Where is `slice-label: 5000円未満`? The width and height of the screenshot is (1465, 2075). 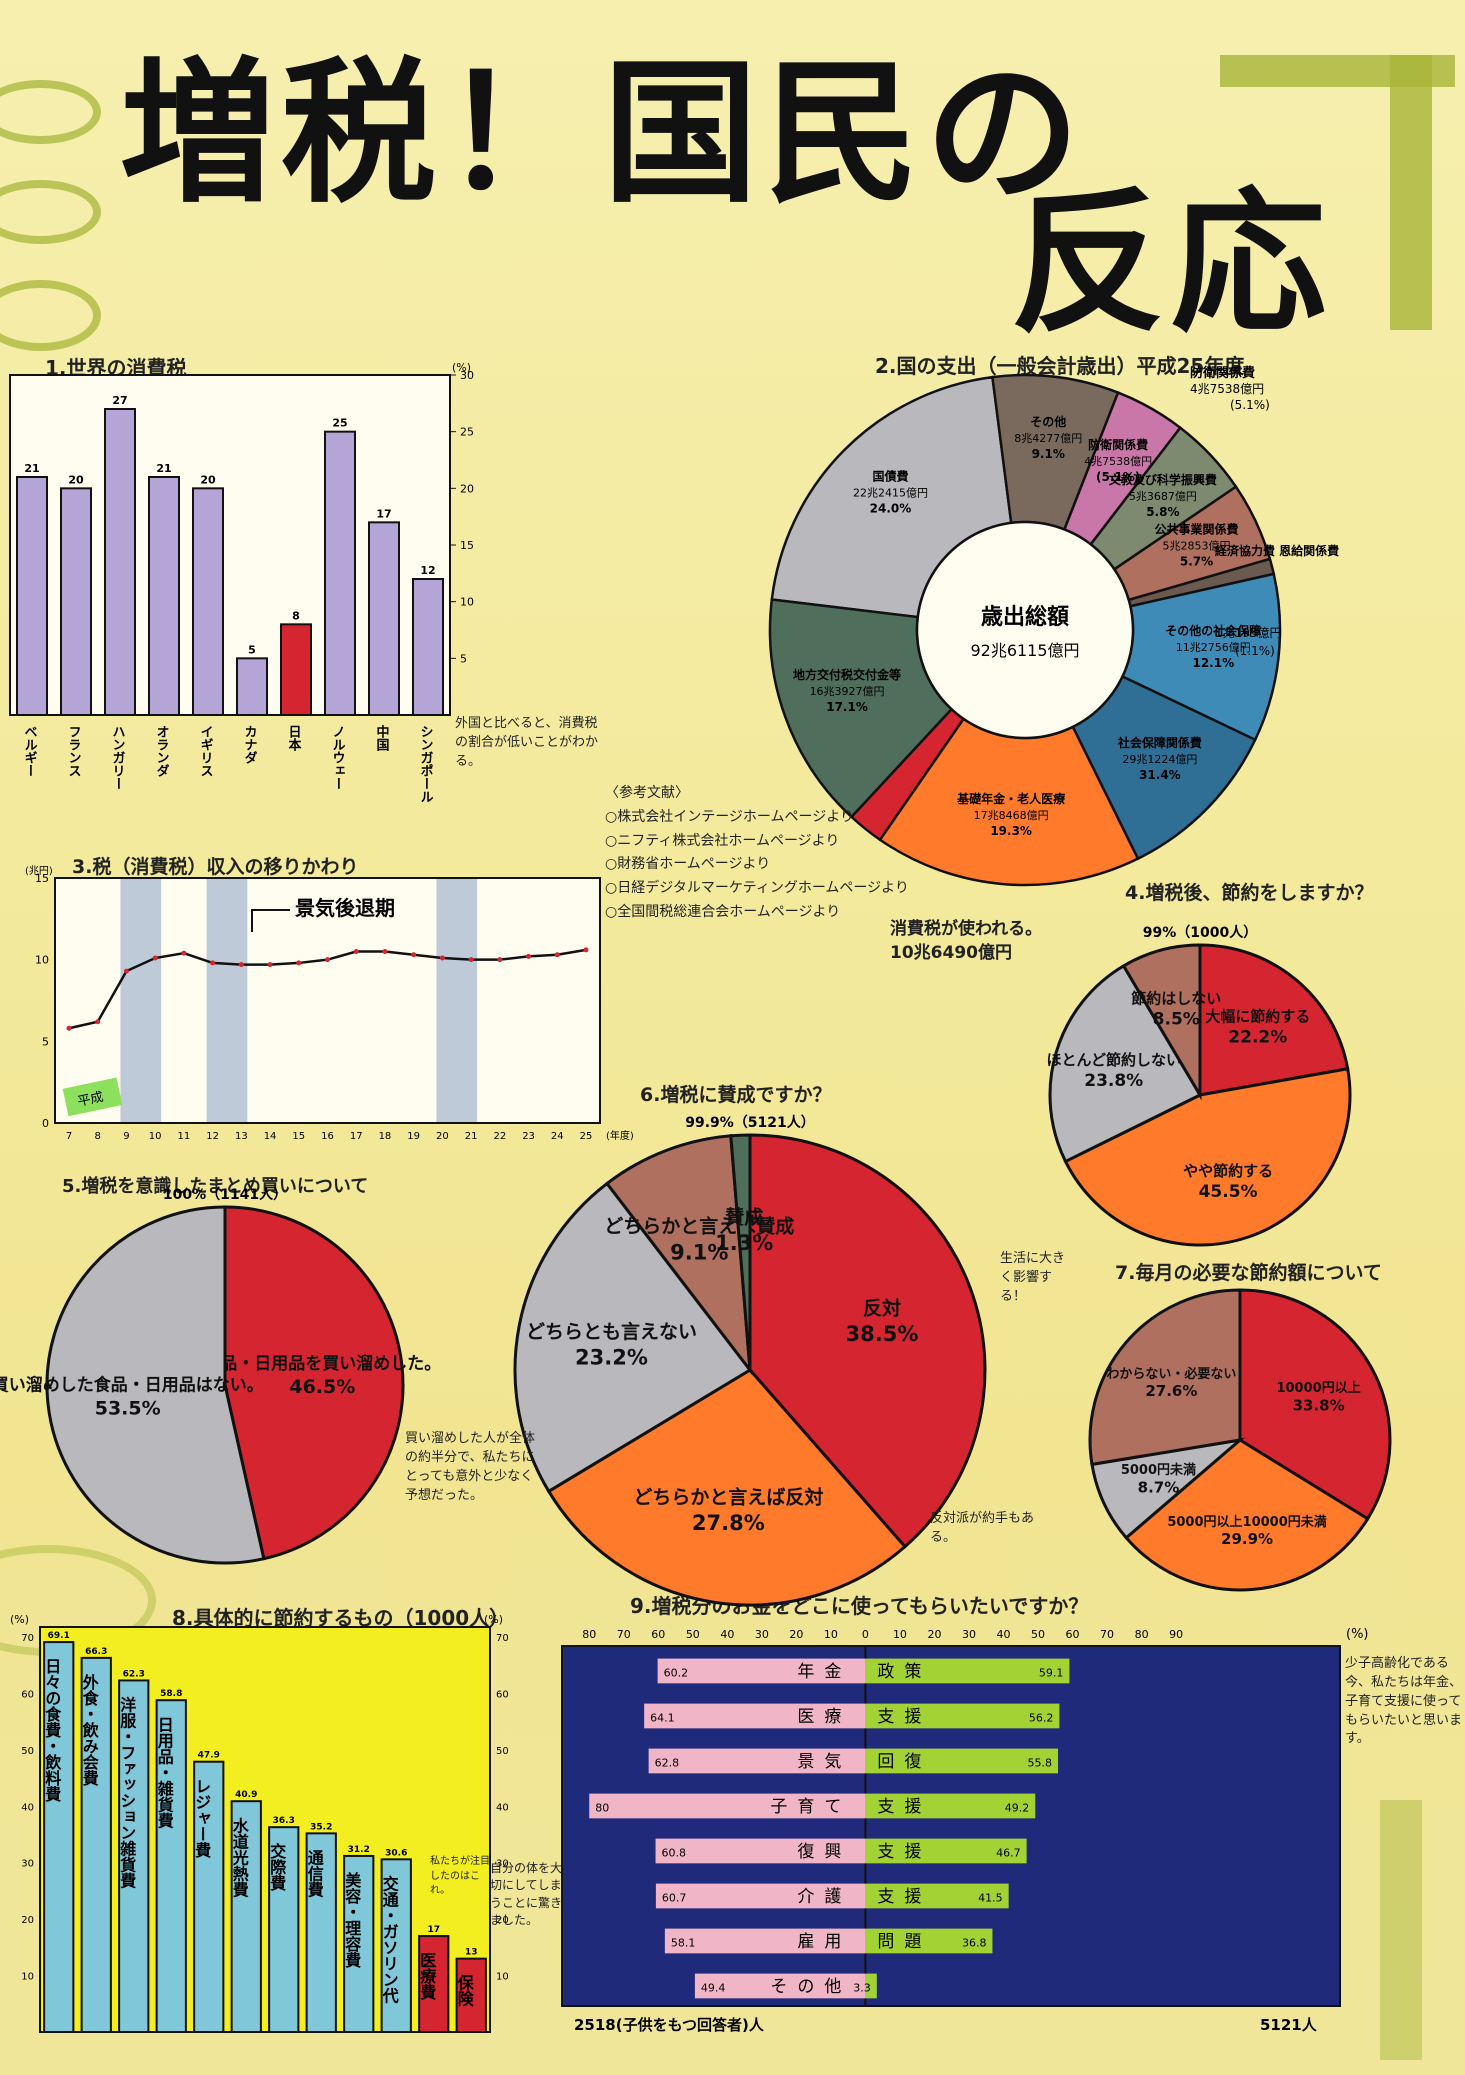
slice-label: 5000円未満 is located at coordinates (1158, 1470).